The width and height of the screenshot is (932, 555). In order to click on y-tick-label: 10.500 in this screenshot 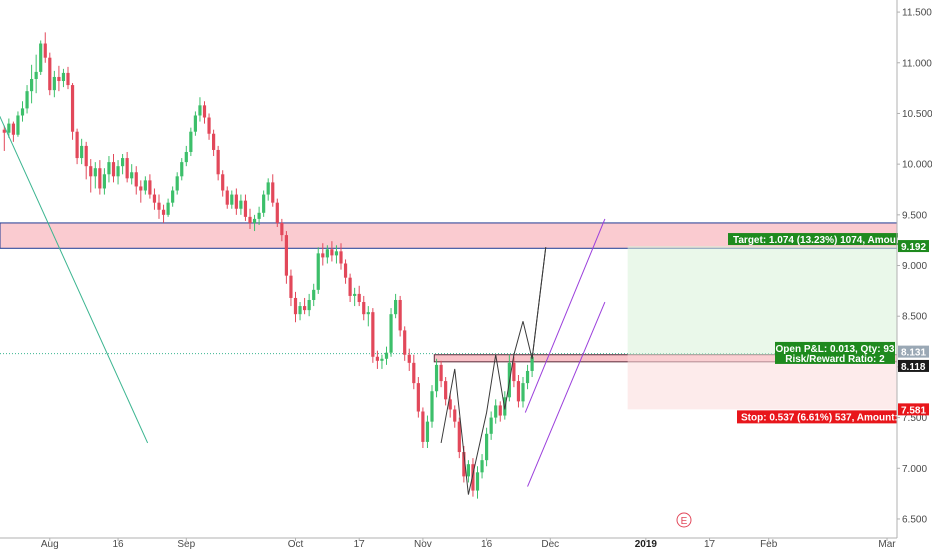, I will do `click(917, 114)`.